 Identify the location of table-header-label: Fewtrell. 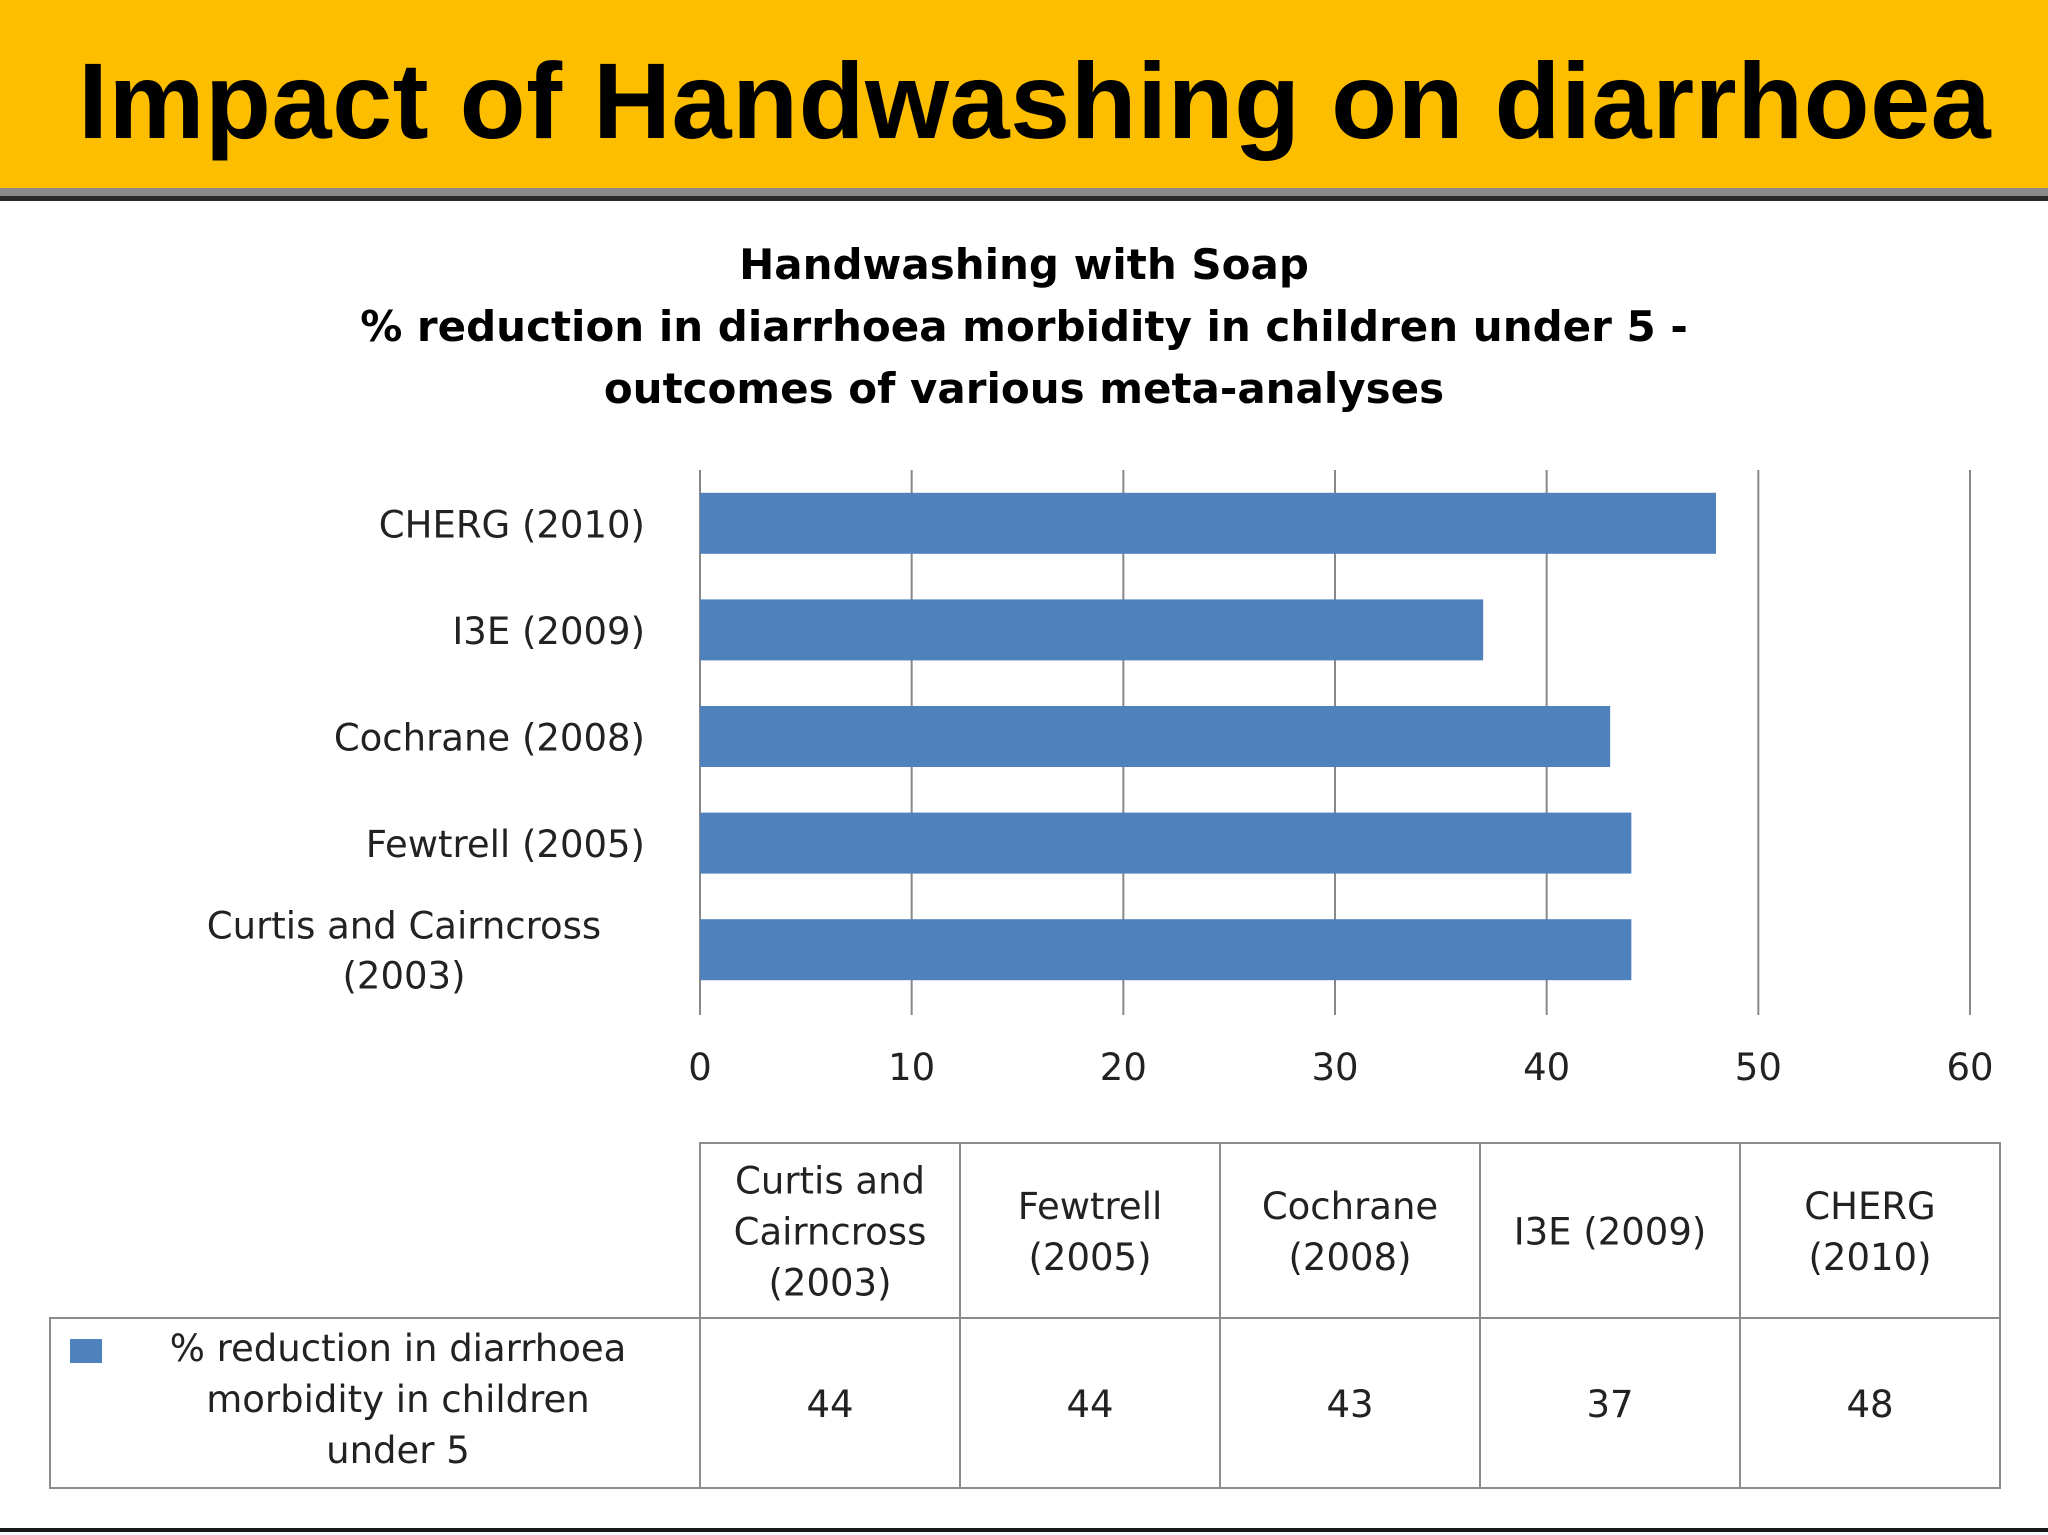
(1090, 1206).